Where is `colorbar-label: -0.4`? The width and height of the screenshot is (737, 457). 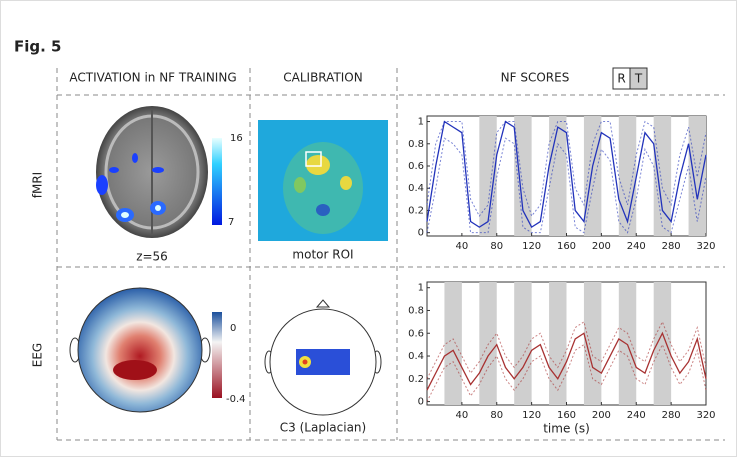 colorbar-label: -0.4 is located at coordinates (236, 399).